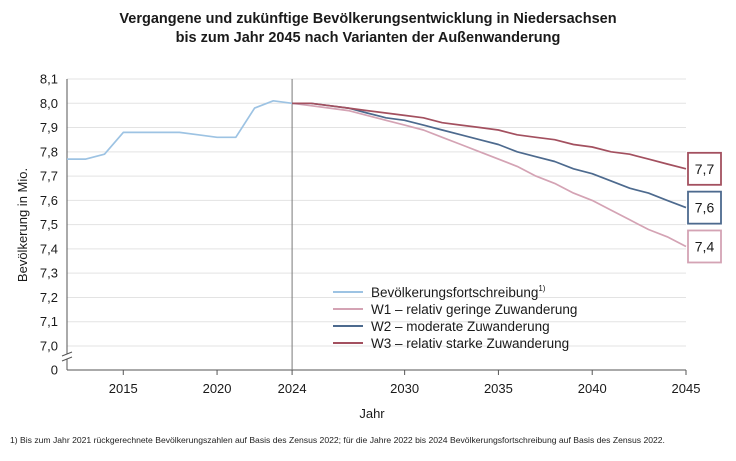 The width and height of the screenshot is (736, 461). What do you see at coordinates (686, 388) in the screenshot?
I see `x-tick-label-6: 2045` at bounding box center [686, 388].